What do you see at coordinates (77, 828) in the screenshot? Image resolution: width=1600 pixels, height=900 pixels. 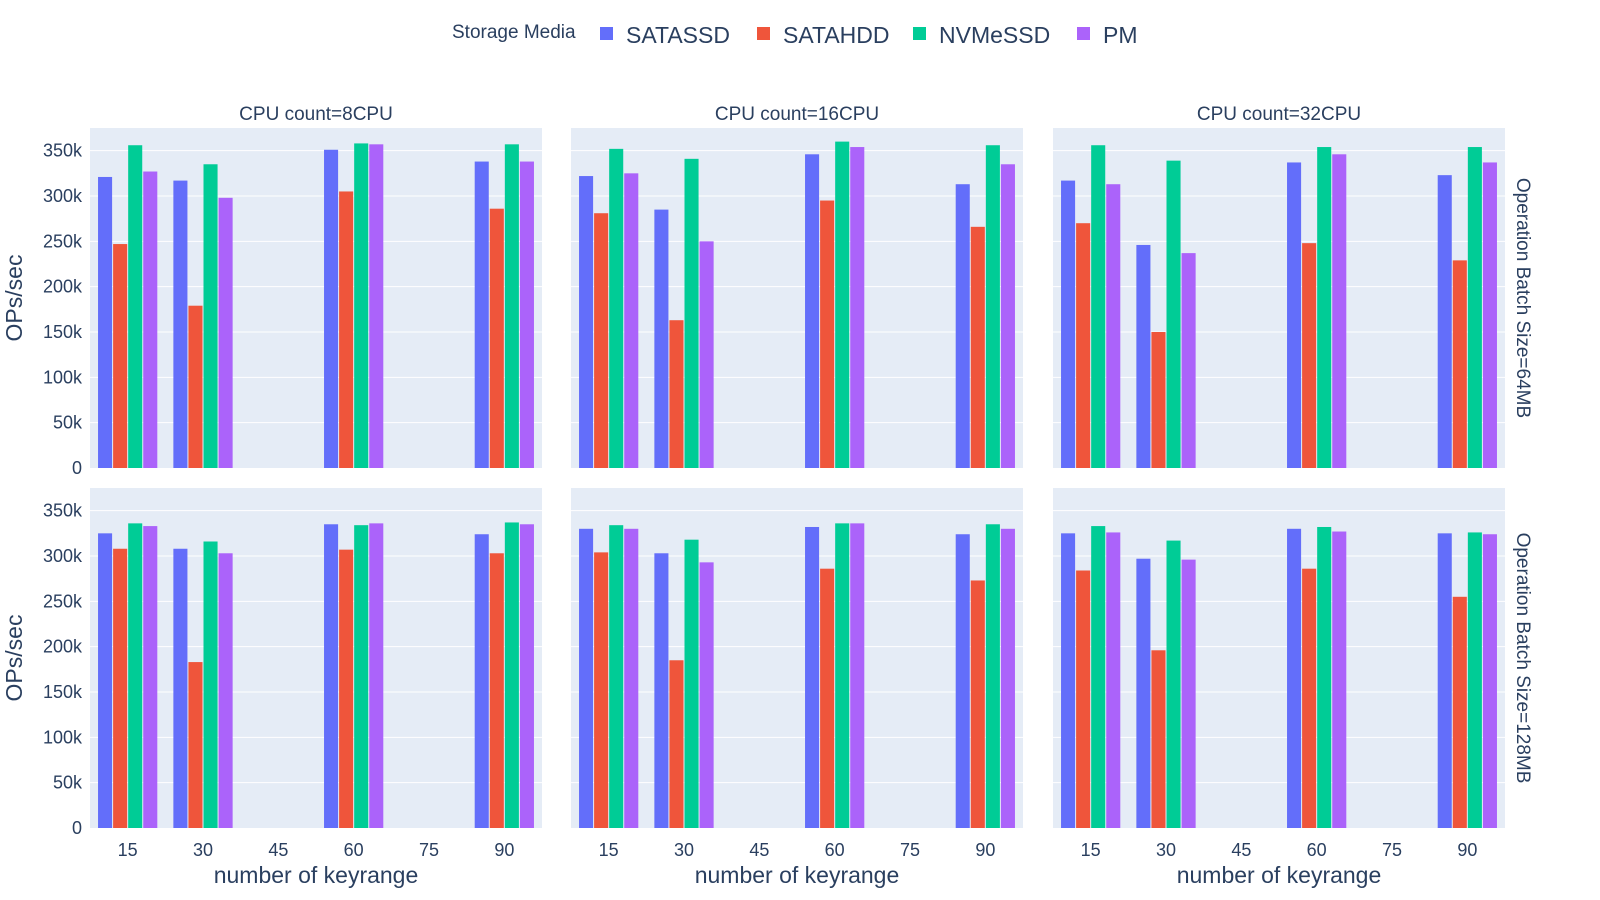 I see `y-tick-label: 0` at bounding box center [77, 828].